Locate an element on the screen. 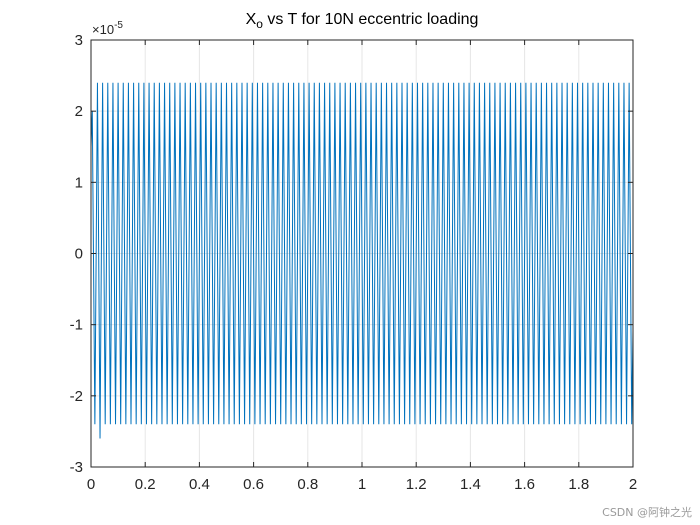 The width and height of the screenshot is (700, 525). y-tick-label: -2 is located at coordinates (76, 396).